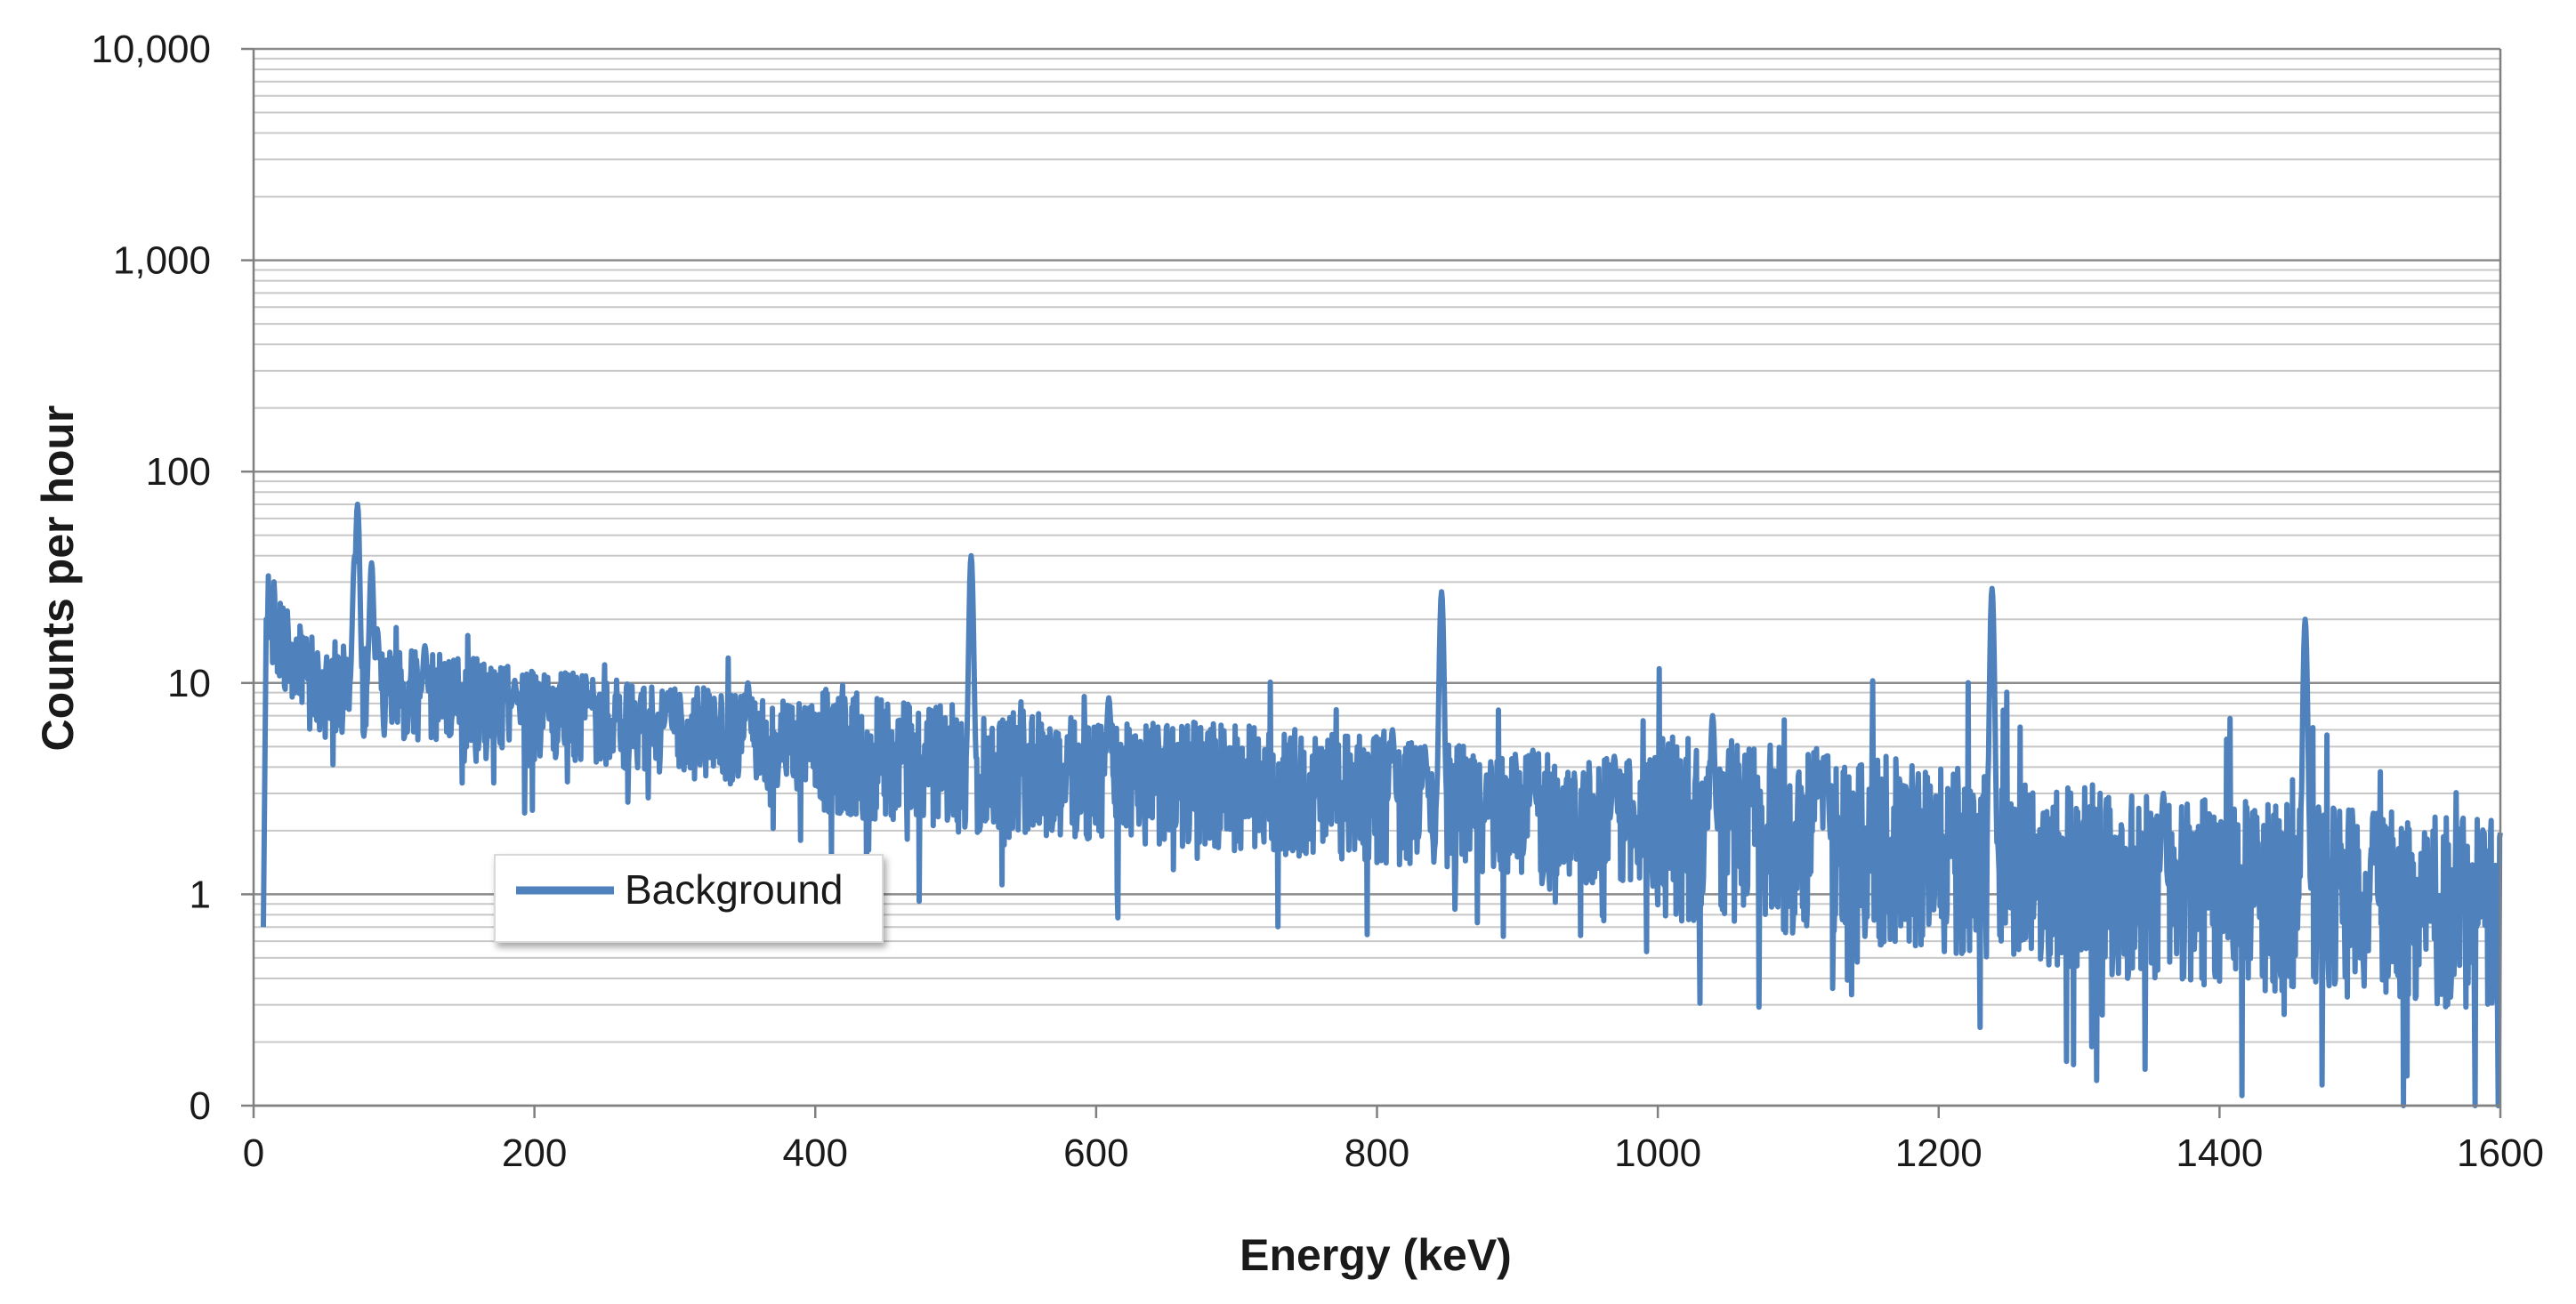  Describe the element at coordinates (172, 578) in the screenshot. I see `y-axis-ticks: 0 1 10 100 1,000 10,000` at that location.